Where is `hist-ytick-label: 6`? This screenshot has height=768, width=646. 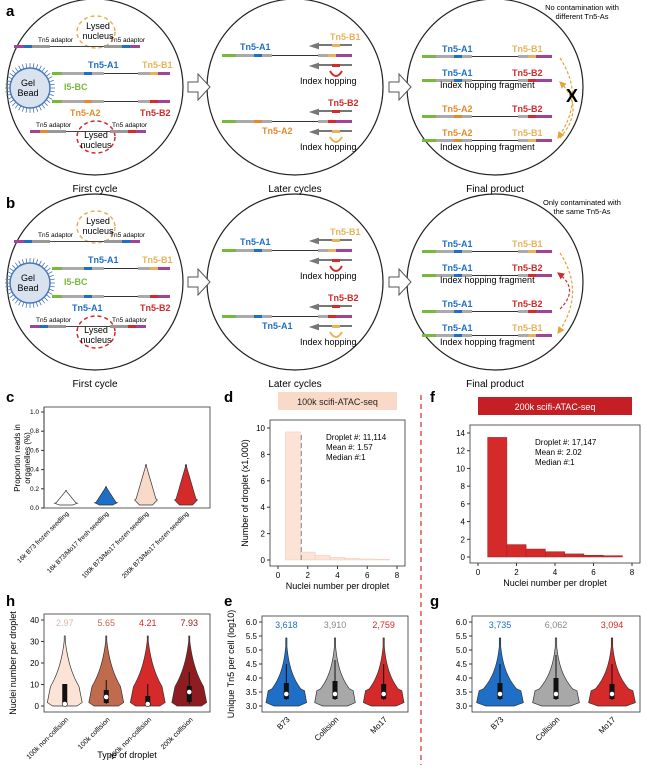 hist-ytick-label: 6 is located at coordinates (463, 504).